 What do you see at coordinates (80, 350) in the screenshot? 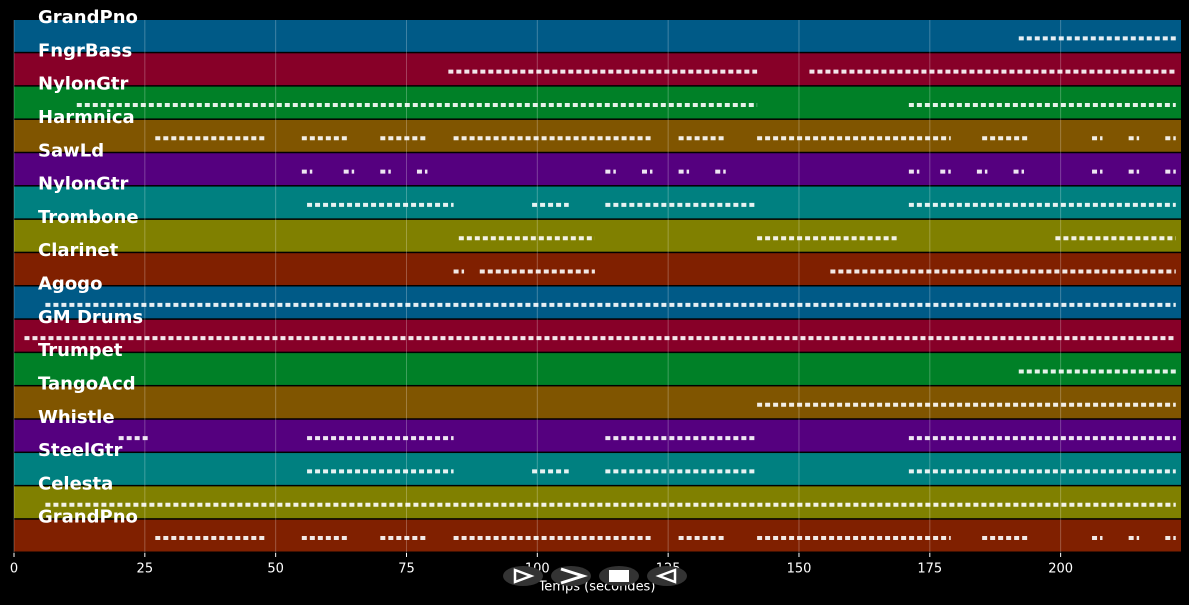
I see `track-label: Trumpet` at bounding box center [80, 350].